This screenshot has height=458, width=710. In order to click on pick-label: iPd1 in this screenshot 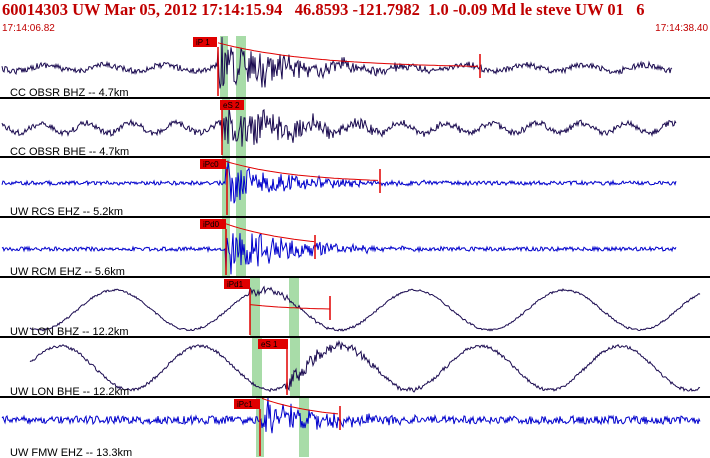, I will do `click(235, 284)`.